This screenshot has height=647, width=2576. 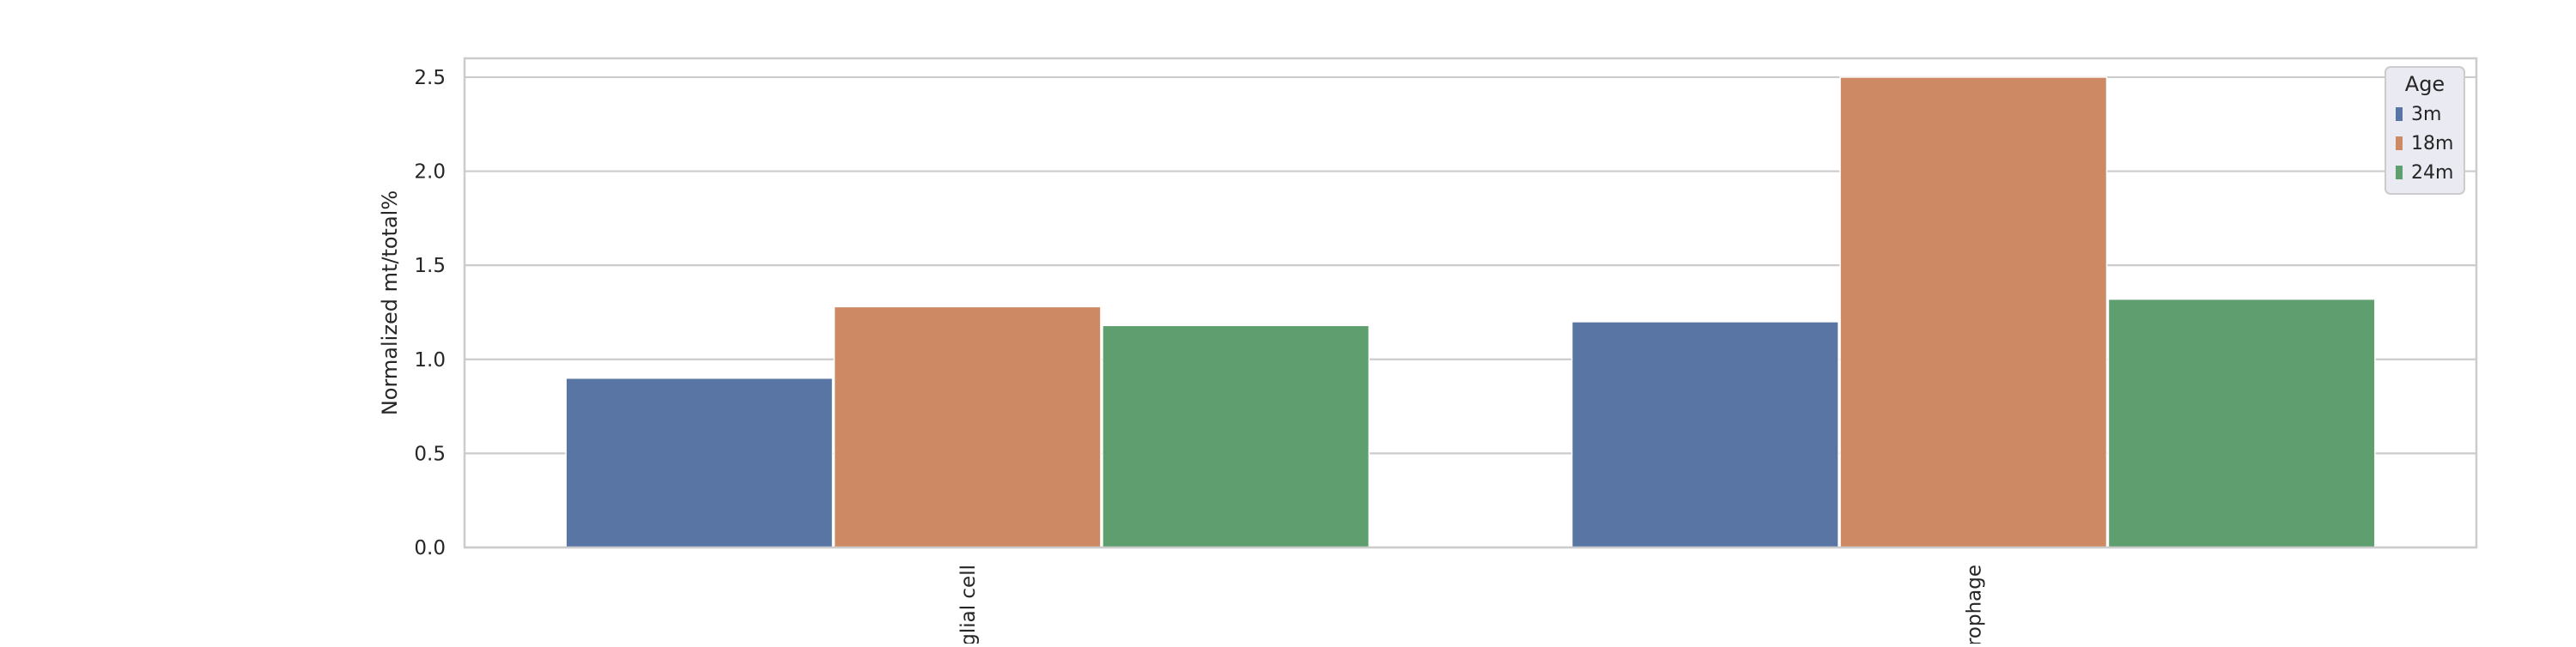 What do you see at coordinates (2432, 143) in the screenshot?
I see `legend-label-18m: 18m` at bounding box center [2432, 143].